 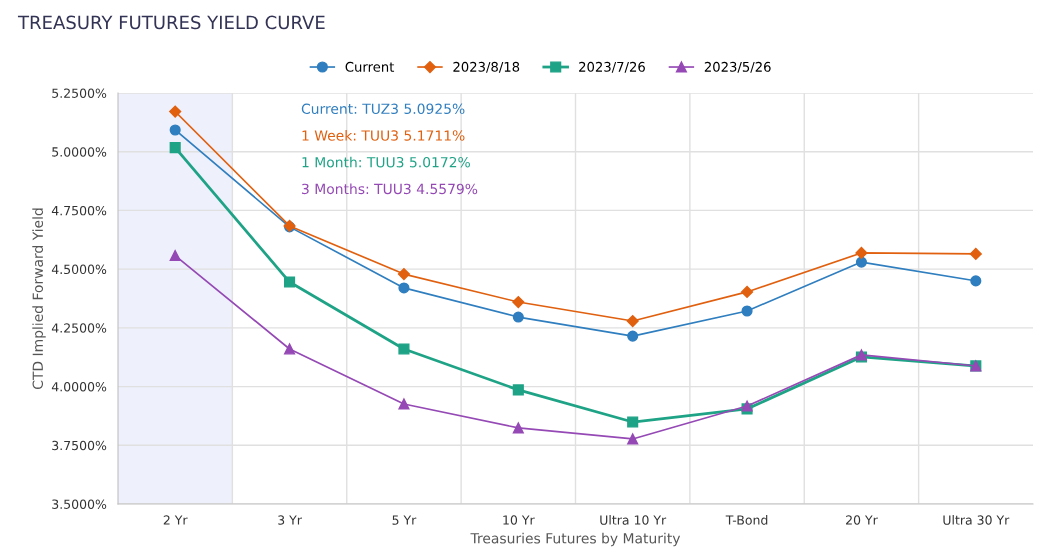 I want to click on legend-label: 2023/5/26, so click(x=737, y=67).